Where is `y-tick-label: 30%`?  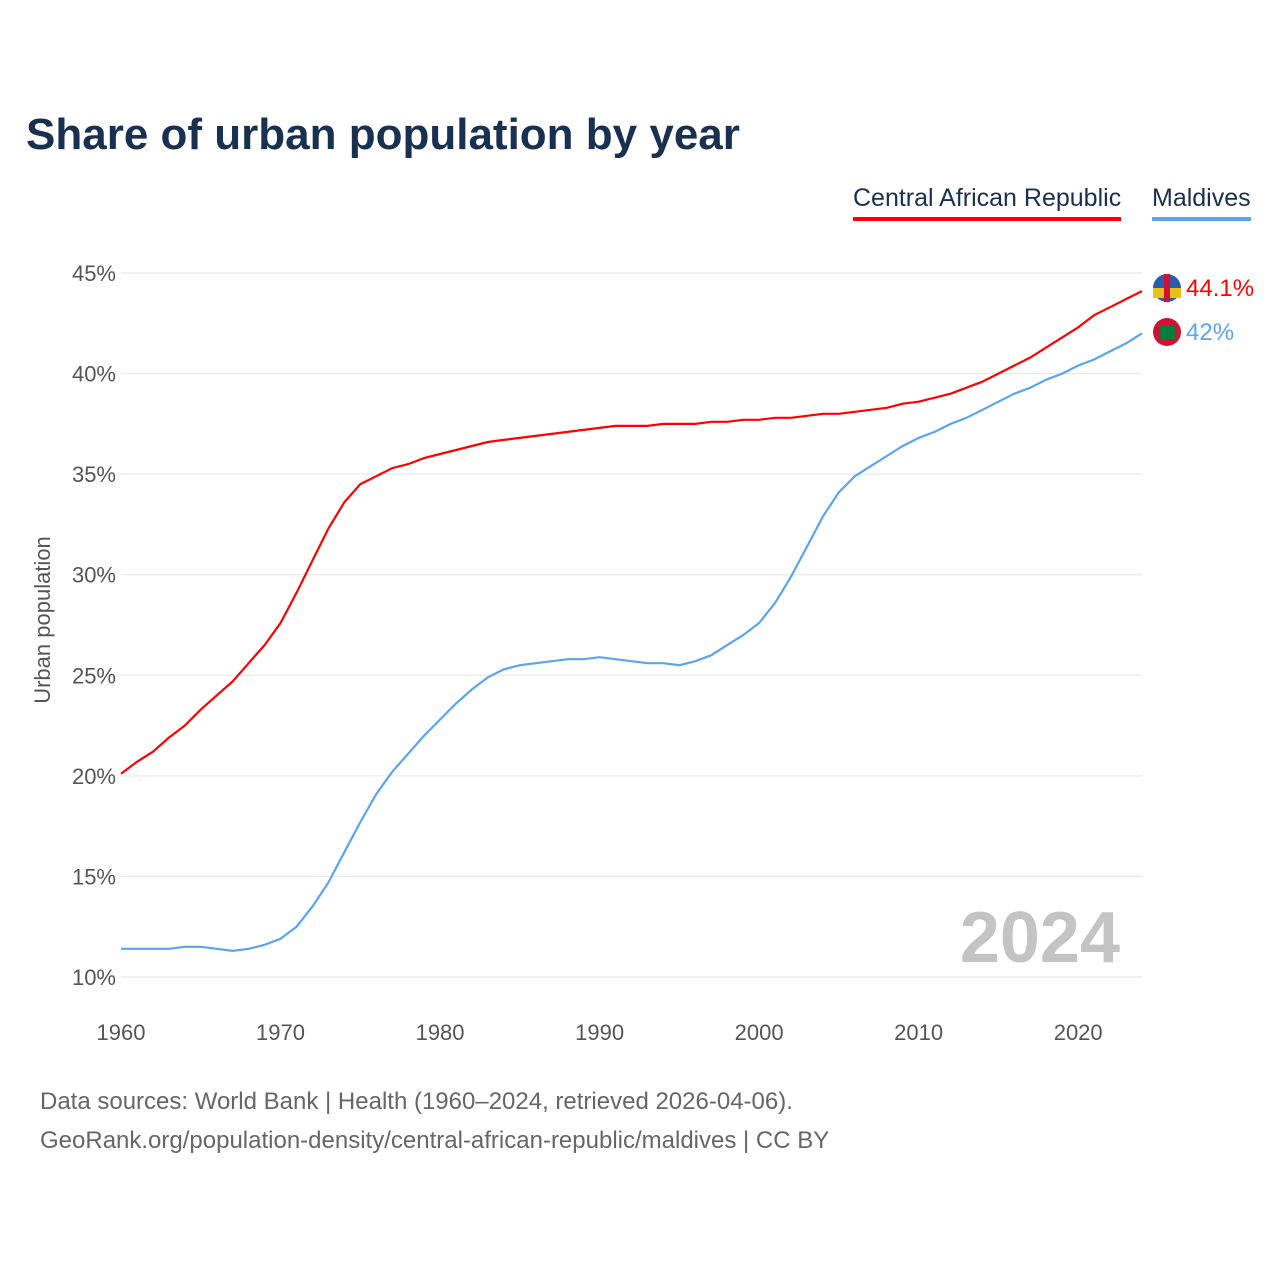 y-tick-label: 30% is located at coordinates (94, 575).